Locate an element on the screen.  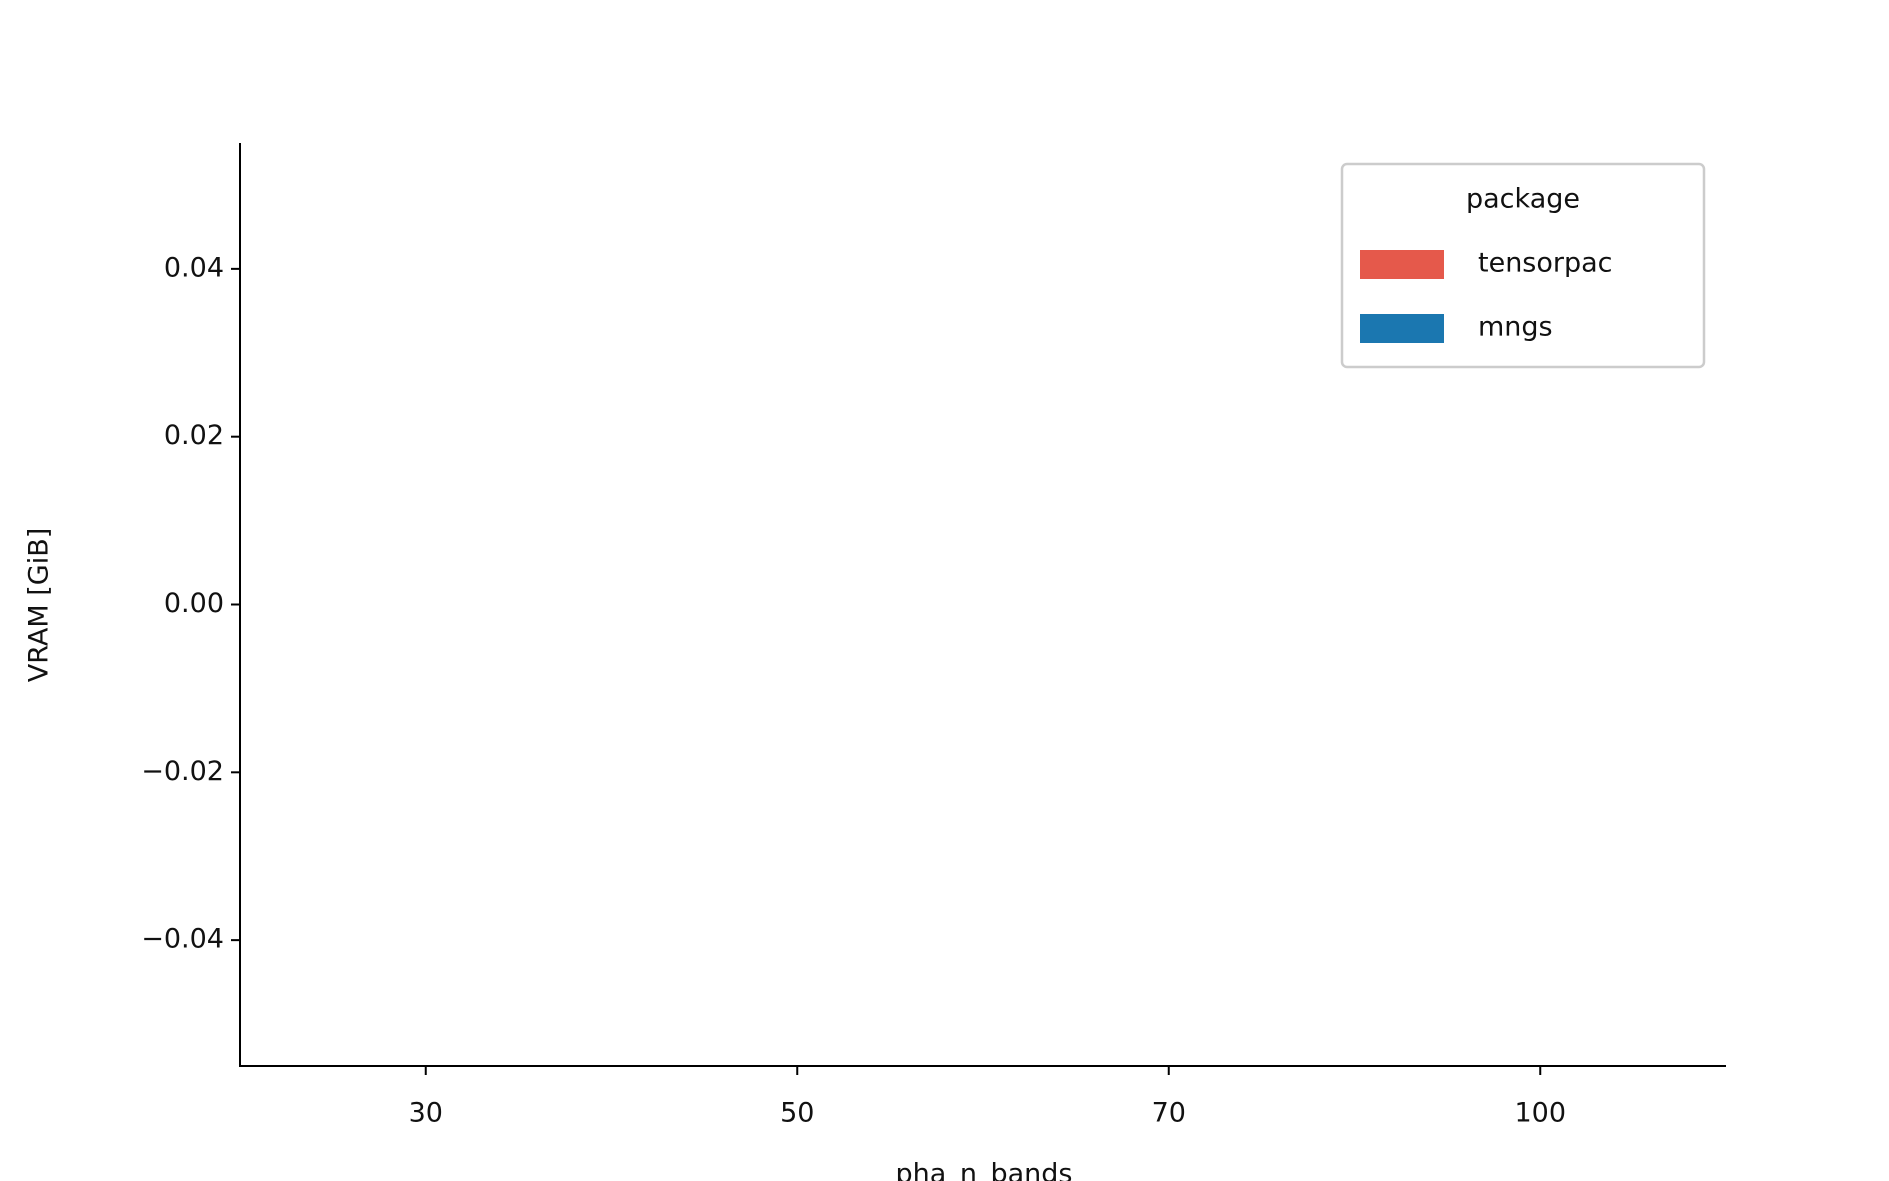
x-tick-label: 30 is located at coordinates (426, 1113).